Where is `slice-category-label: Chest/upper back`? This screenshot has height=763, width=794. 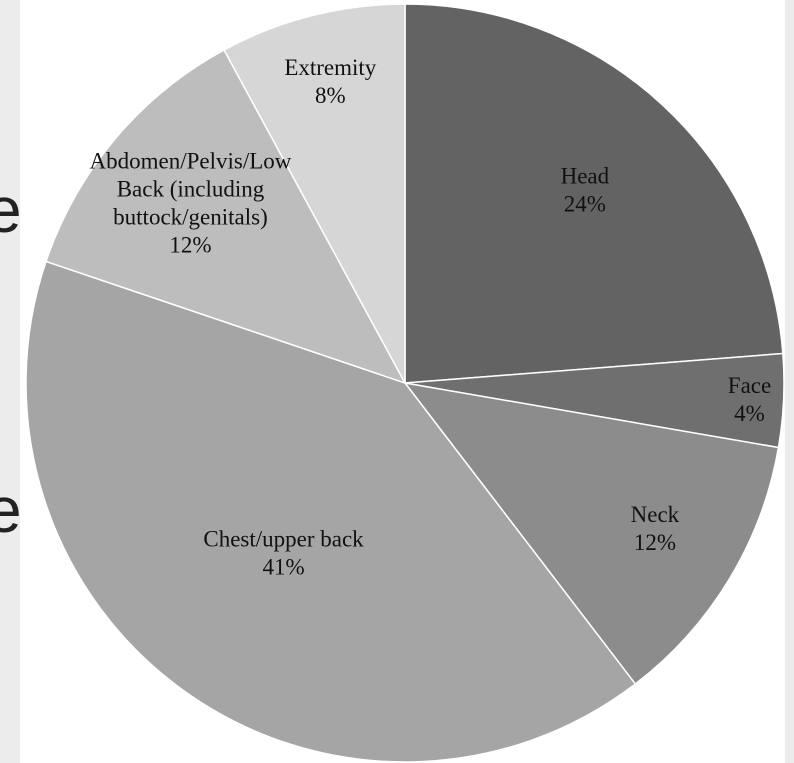 slice-category-label: Chest/upper back is located at coordinates (283, 538).